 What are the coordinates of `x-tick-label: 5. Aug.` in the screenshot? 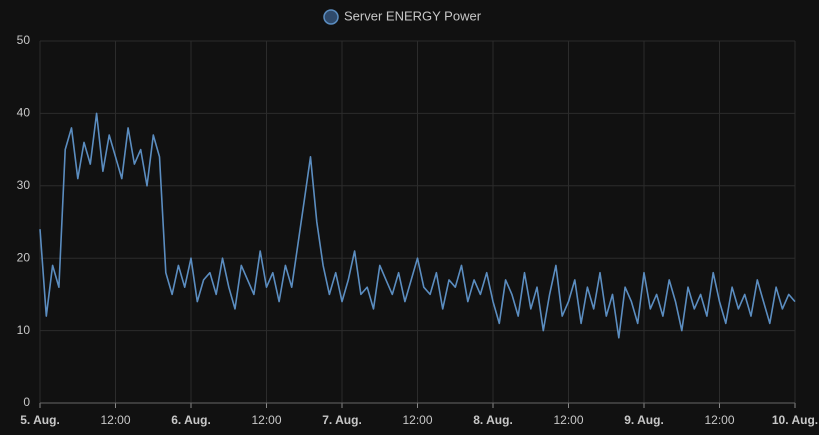 It's located at (40, 420).